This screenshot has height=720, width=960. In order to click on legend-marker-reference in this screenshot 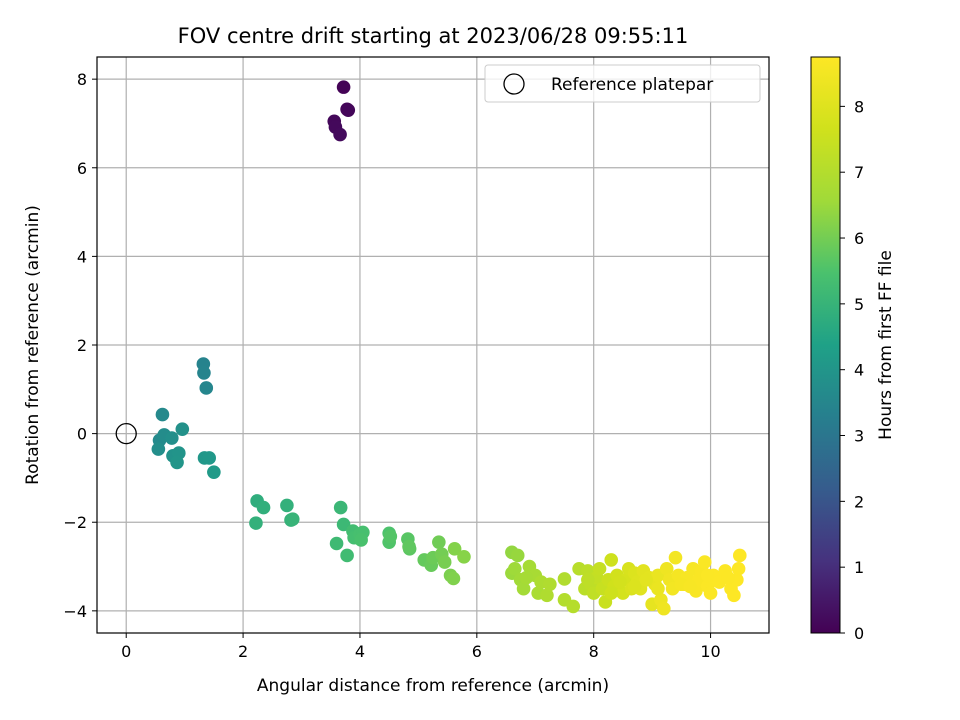, I will do `click(514, 84)`.